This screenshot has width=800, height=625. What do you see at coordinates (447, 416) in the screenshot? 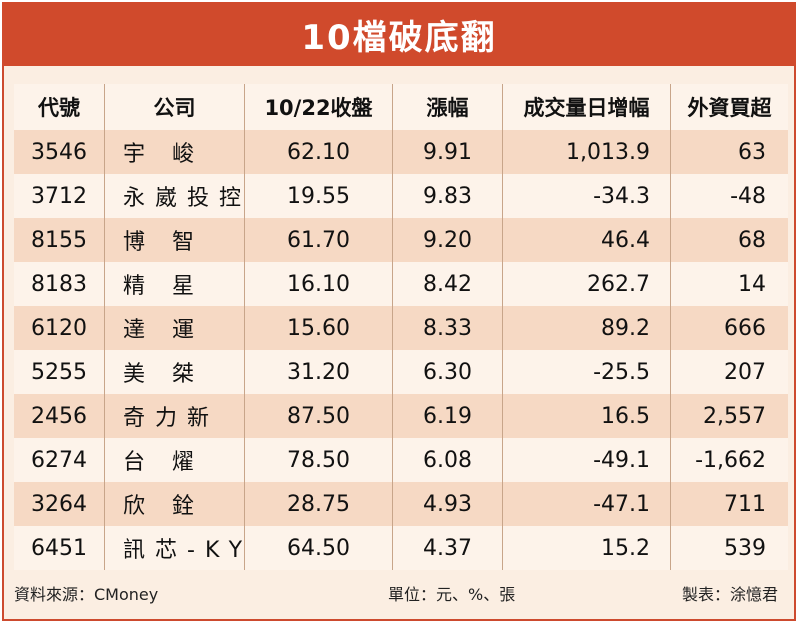
I see `cell-change: 6.19` at bounding box center [447, 416].